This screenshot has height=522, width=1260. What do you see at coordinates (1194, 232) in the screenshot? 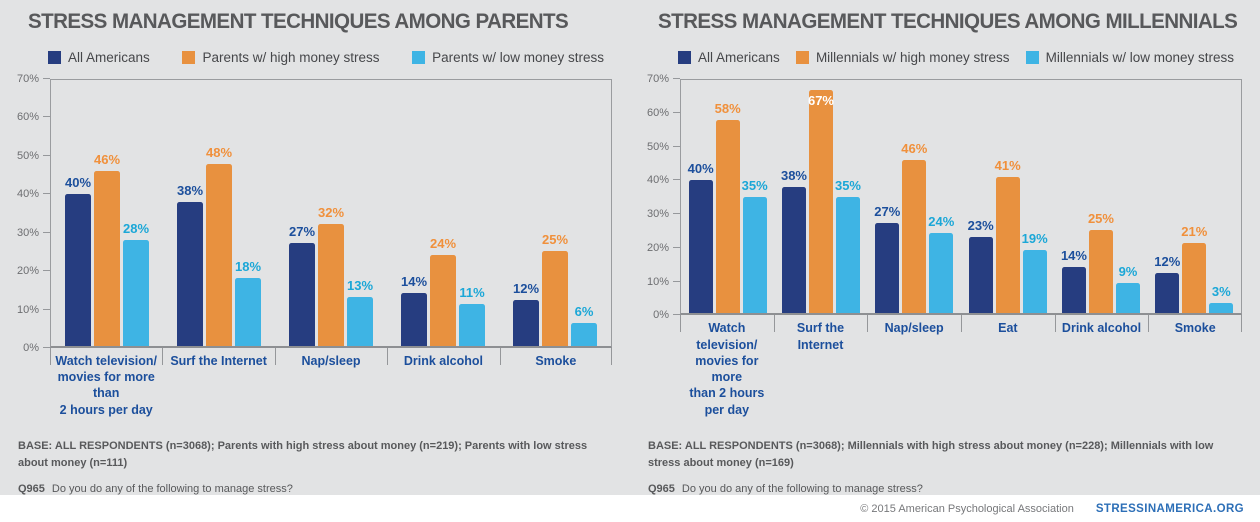
I see `bar-value-label: 21%` at bounding box center [1194, 232].